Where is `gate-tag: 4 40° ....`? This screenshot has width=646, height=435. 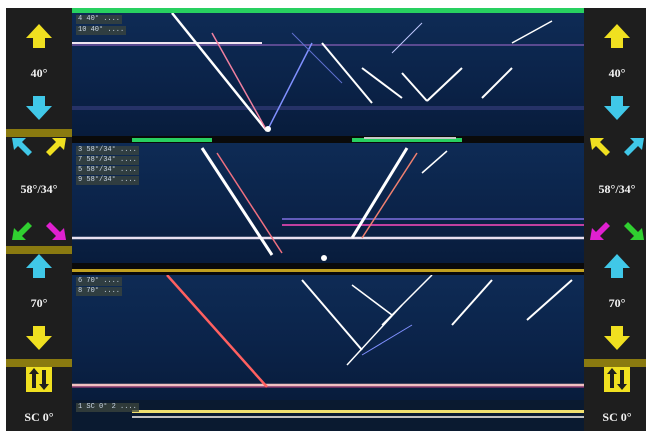 gate-tag: 4 40° .... is located at coordinates (99, 19).